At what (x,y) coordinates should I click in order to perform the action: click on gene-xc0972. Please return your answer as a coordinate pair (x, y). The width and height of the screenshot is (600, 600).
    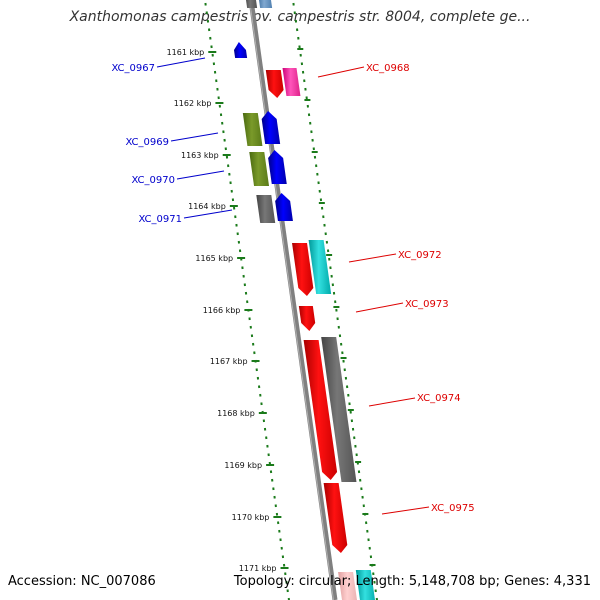
    Looking at the image, I should click on (303, 269).